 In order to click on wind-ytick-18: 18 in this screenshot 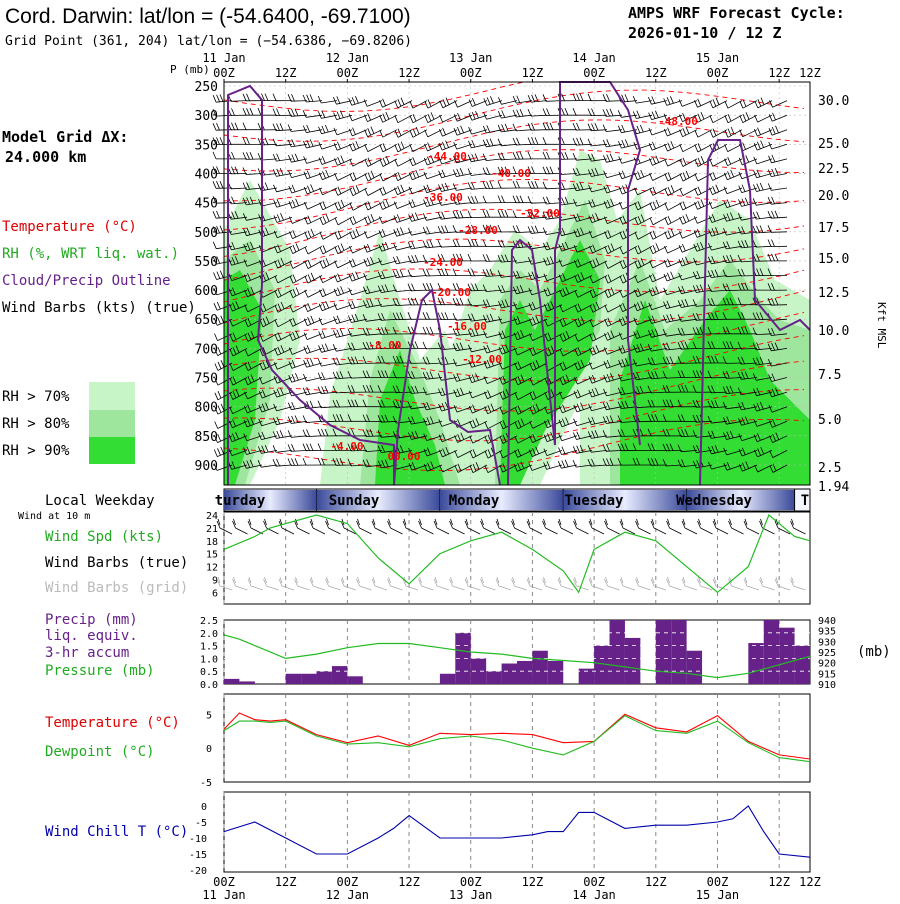, I will do `click(212, 542)`.